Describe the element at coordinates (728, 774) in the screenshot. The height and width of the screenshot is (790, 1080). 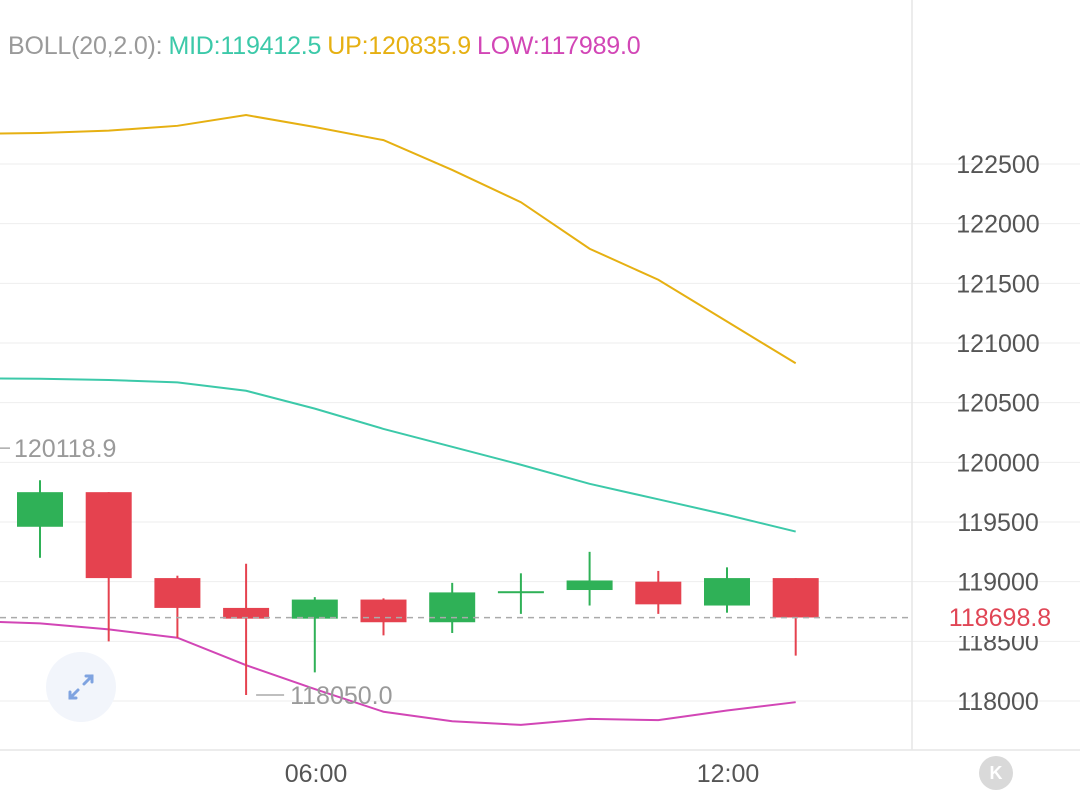
I see `x-tick-label: 12:00` at that location.